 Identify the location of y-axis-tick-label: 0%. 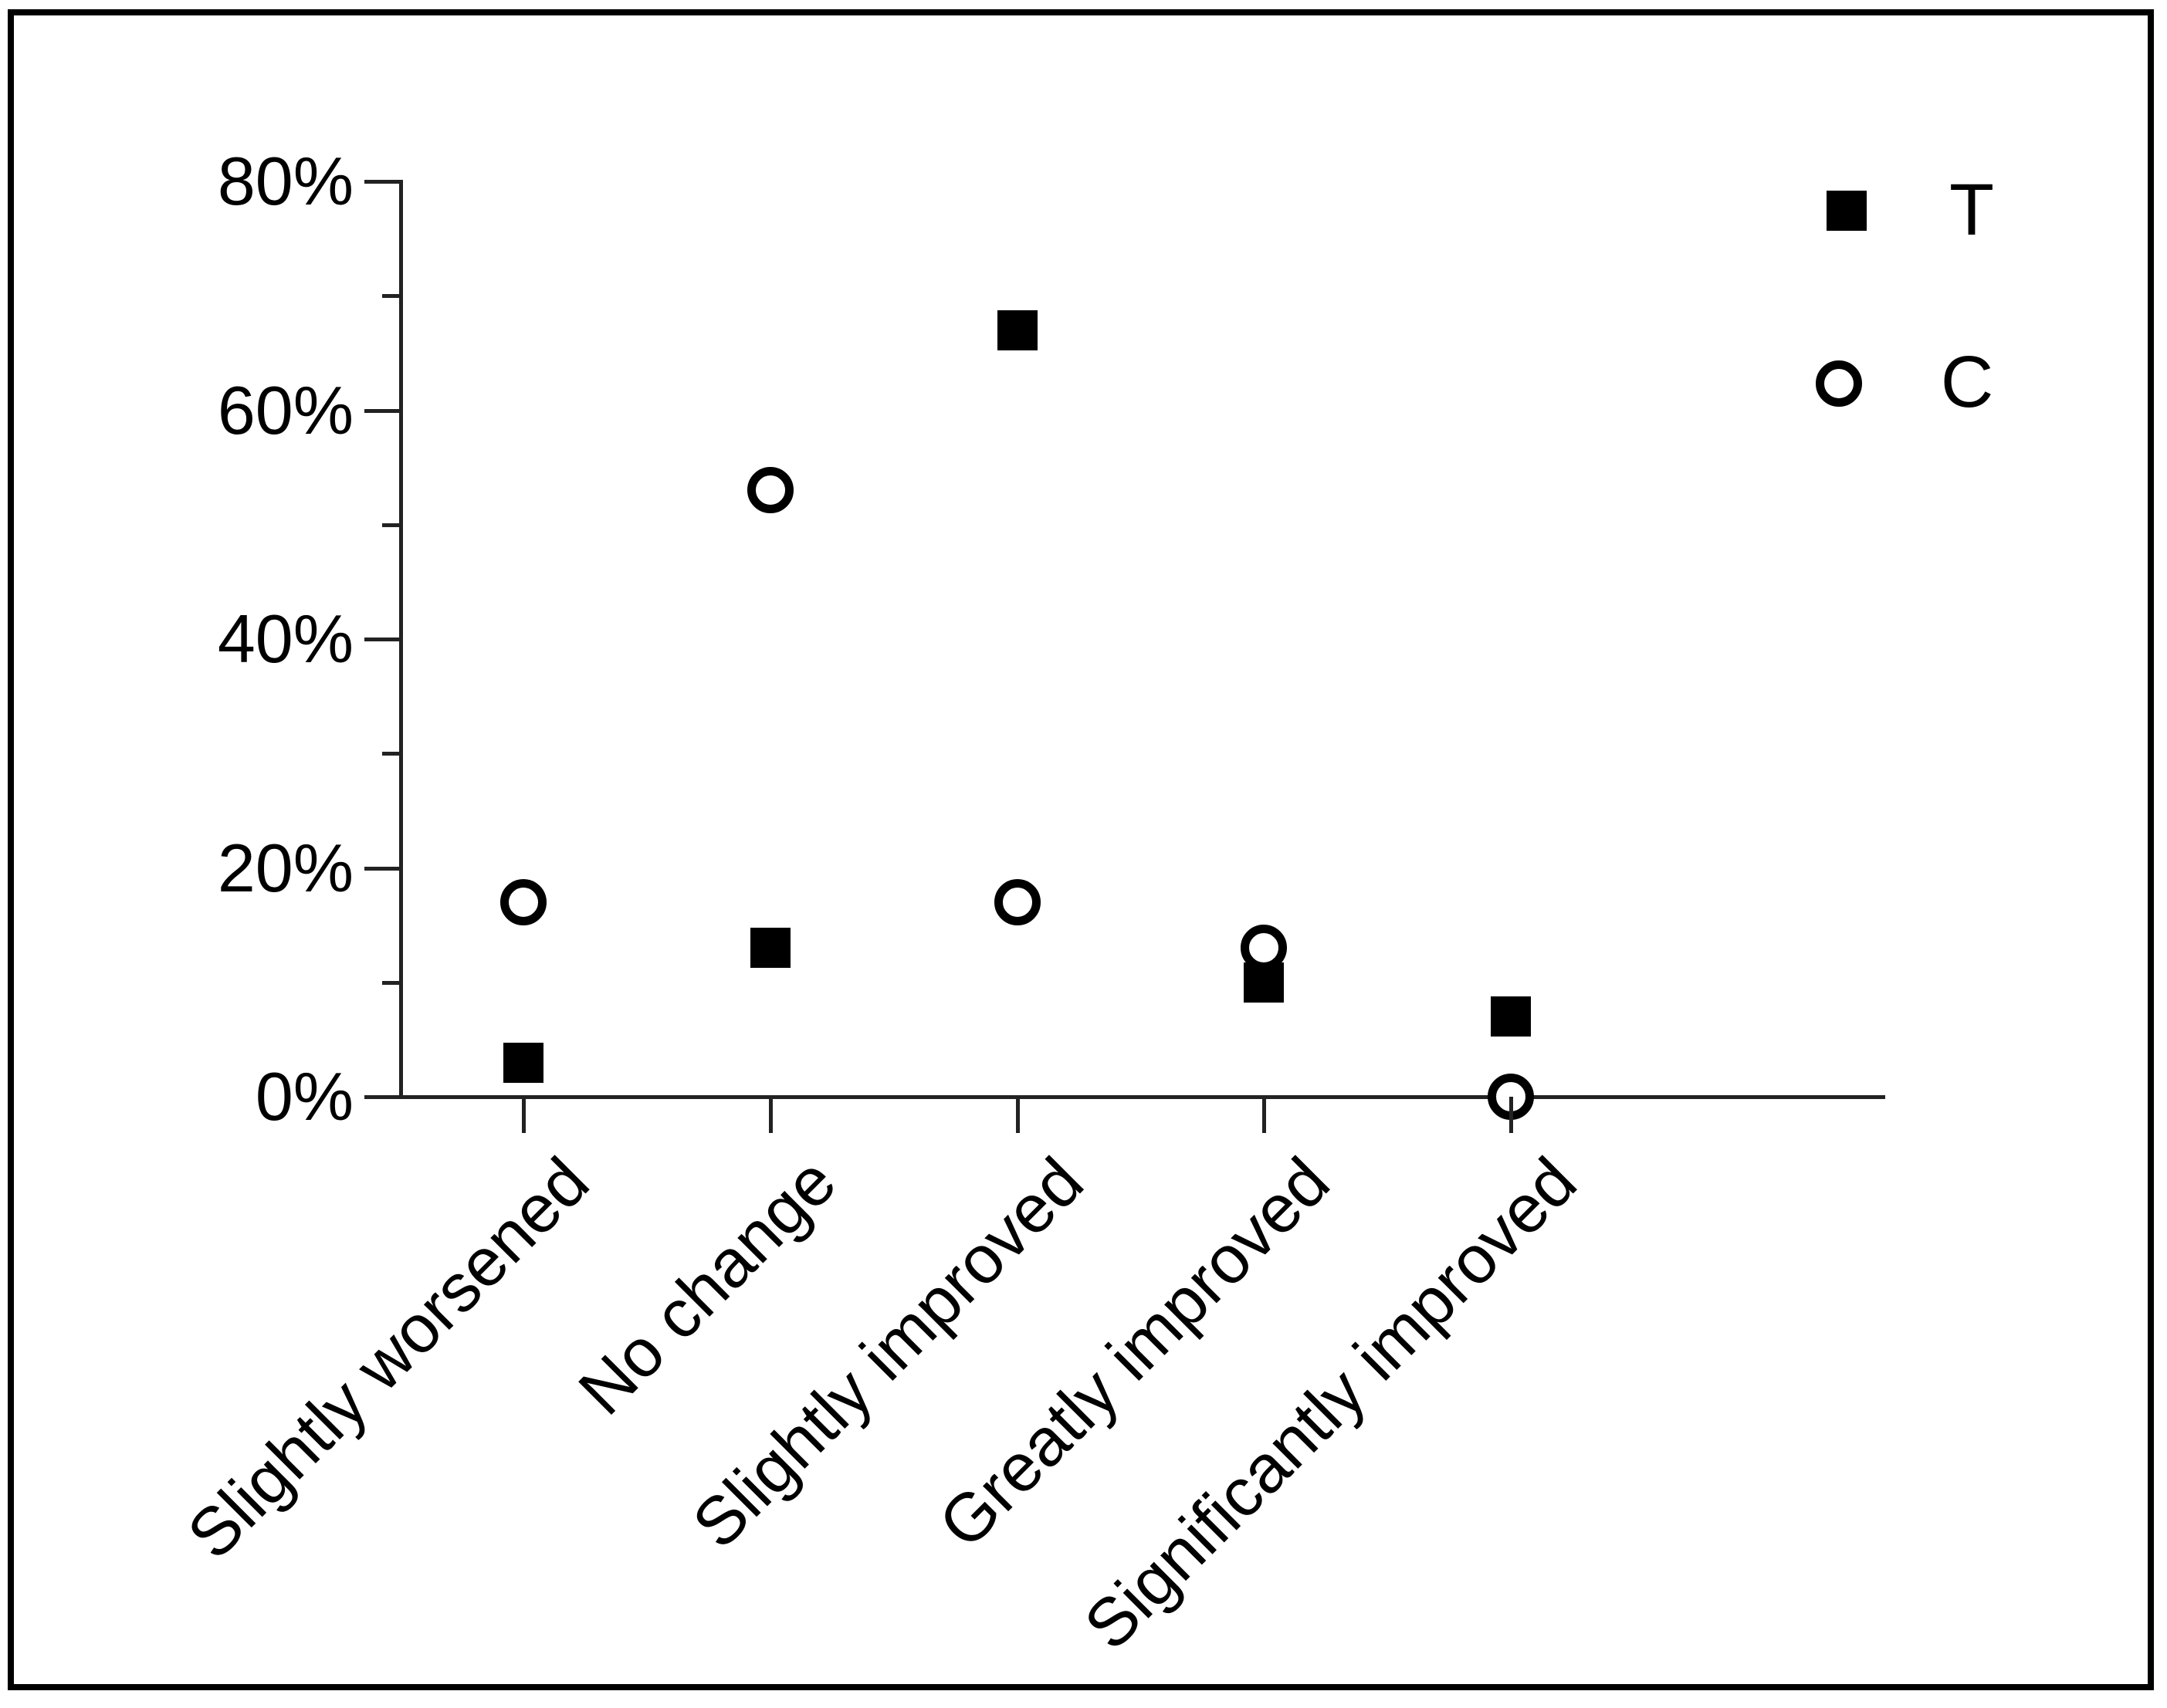
(304, 1096).